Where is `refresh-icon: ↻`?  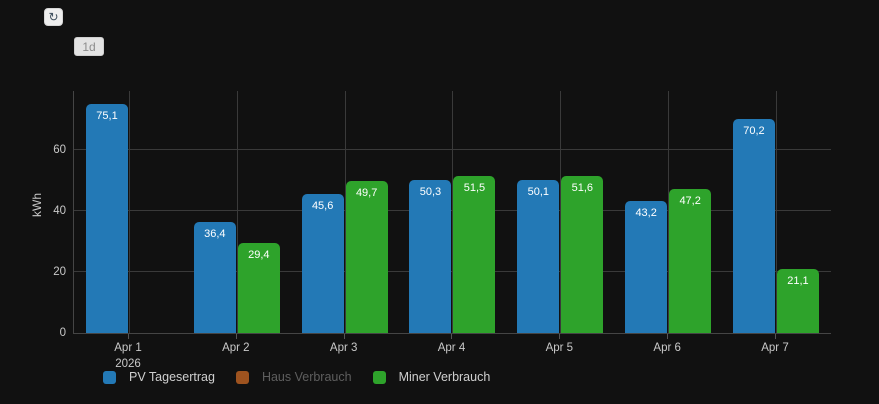 refresh-icon: ↻ is located at coordinates (53, 16).